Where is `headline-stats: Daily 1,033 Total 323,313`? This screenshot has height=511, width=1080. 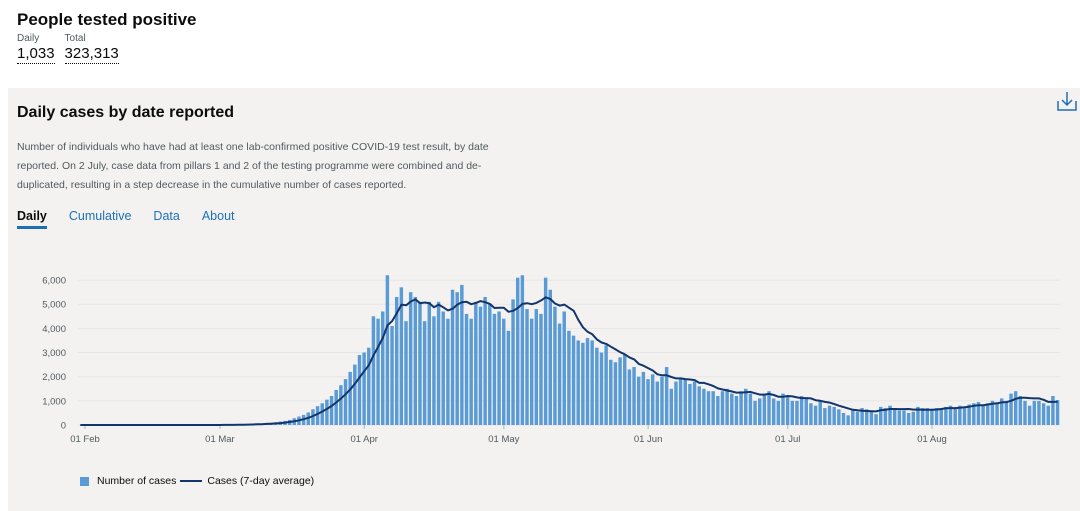
headline-stats: Daily 1,033 Total 323,313 is located at coordinates (107, 48).